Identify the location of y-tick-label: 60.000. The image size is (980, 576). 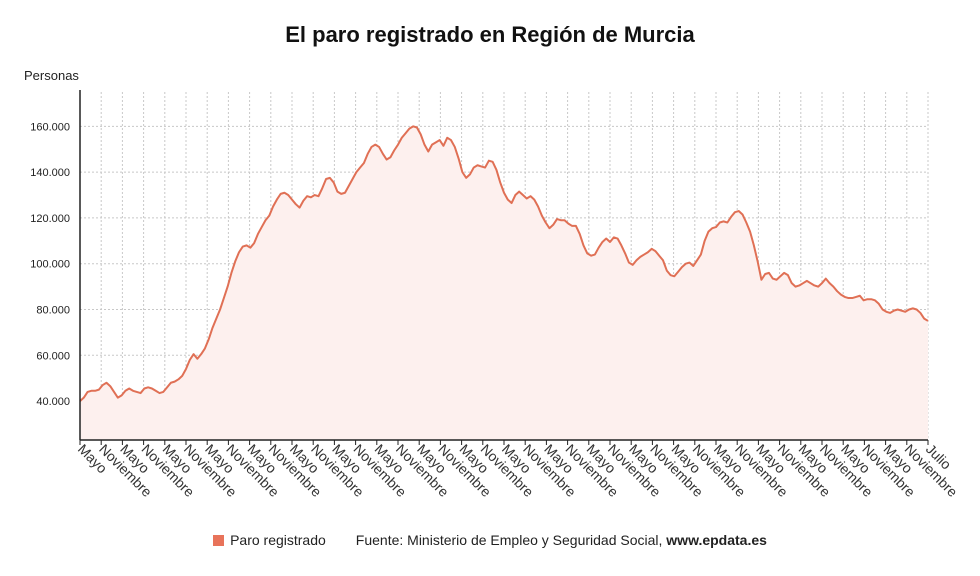
(53, 356).